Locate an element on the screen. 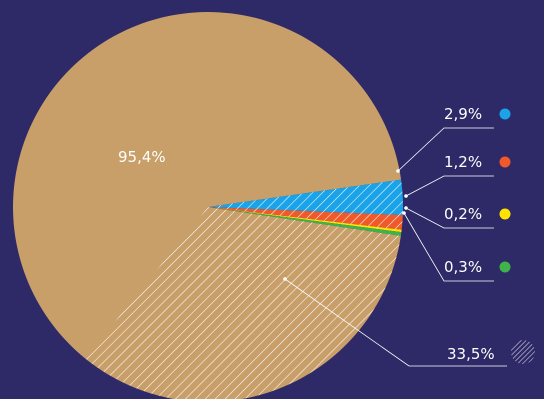 This screenshot has height=399, width=544. slice-label: 33,5% is located at coordinates (471, 354).